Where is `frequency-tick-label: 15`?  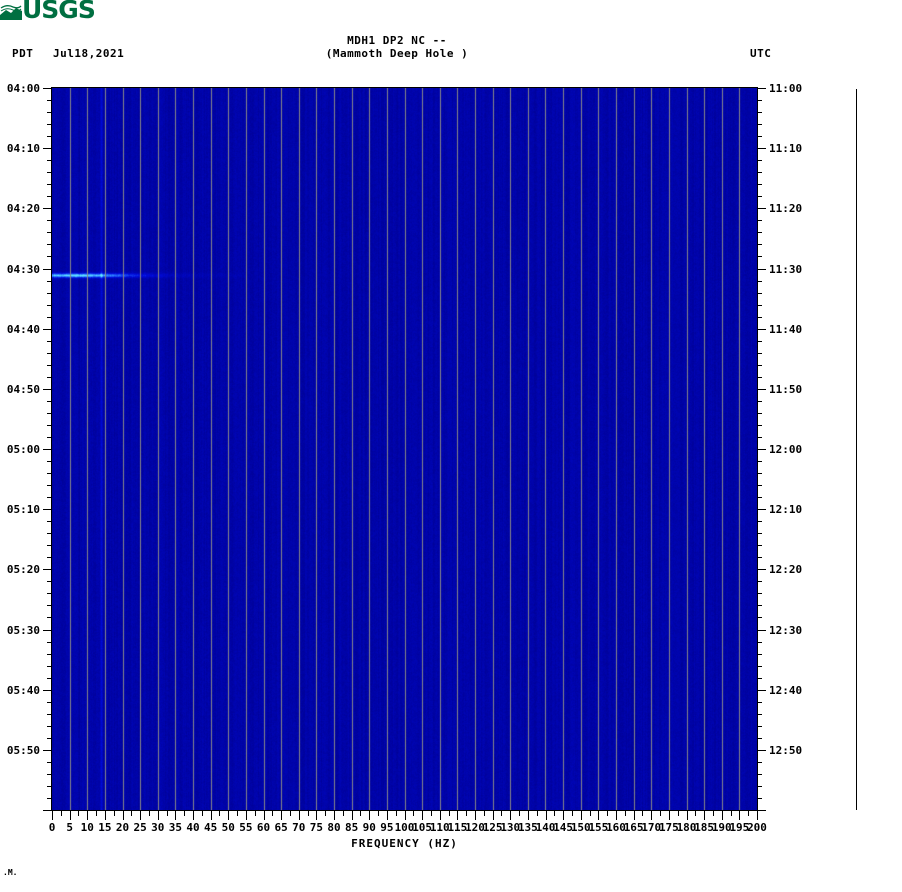
frequency-tick-label: 15 is located at coordinates (105, 827).